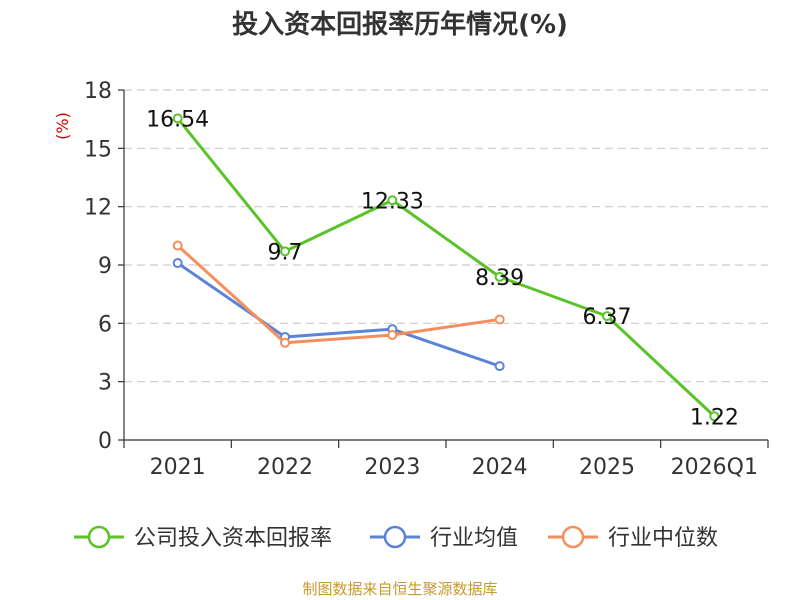 Image resolution: width=800 pixels, height=600 pixels. I want to click on data-label: 1.22, so click(714, 417).